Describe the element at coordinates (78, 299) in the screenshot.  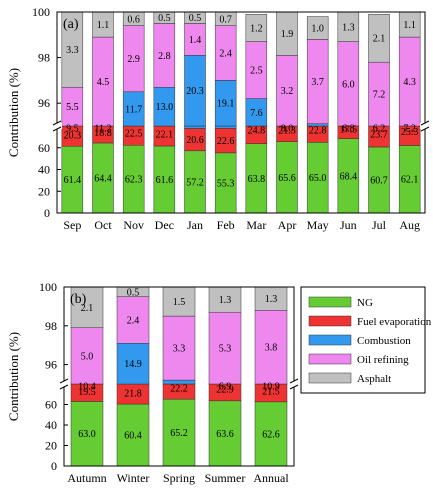
I see `p2-panel-label: (b)` at that location.